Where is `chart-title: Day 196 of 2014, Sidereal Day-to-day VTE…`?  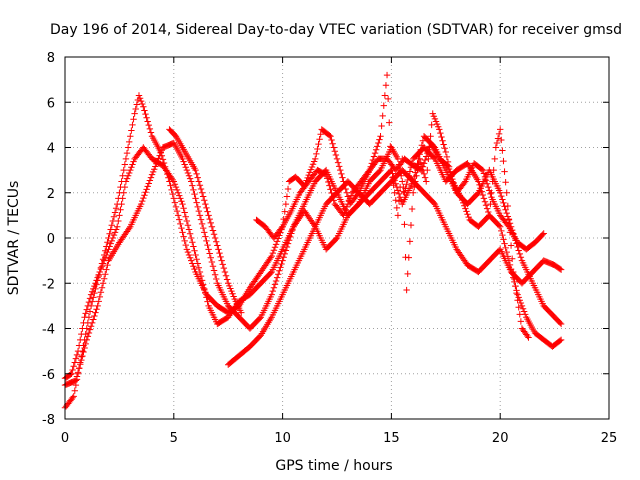 chart-title: Day 196 of 2014, Sidereal Day-to-day VTE… is located at coordinates (336, 30).